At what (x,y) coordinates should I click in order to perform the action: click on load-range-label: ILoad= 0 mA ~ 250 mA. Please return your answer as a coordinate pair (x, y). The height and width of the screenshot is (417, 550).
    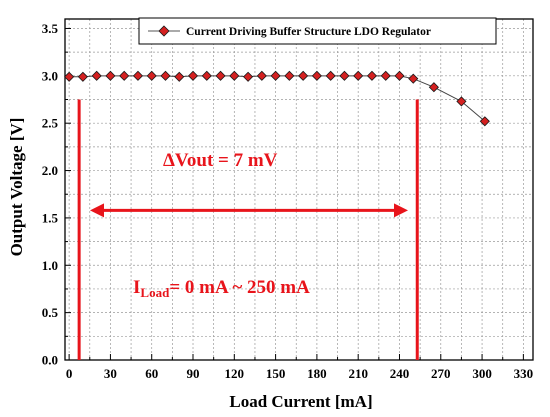
    Looking at the image, I should click on (221, 288).